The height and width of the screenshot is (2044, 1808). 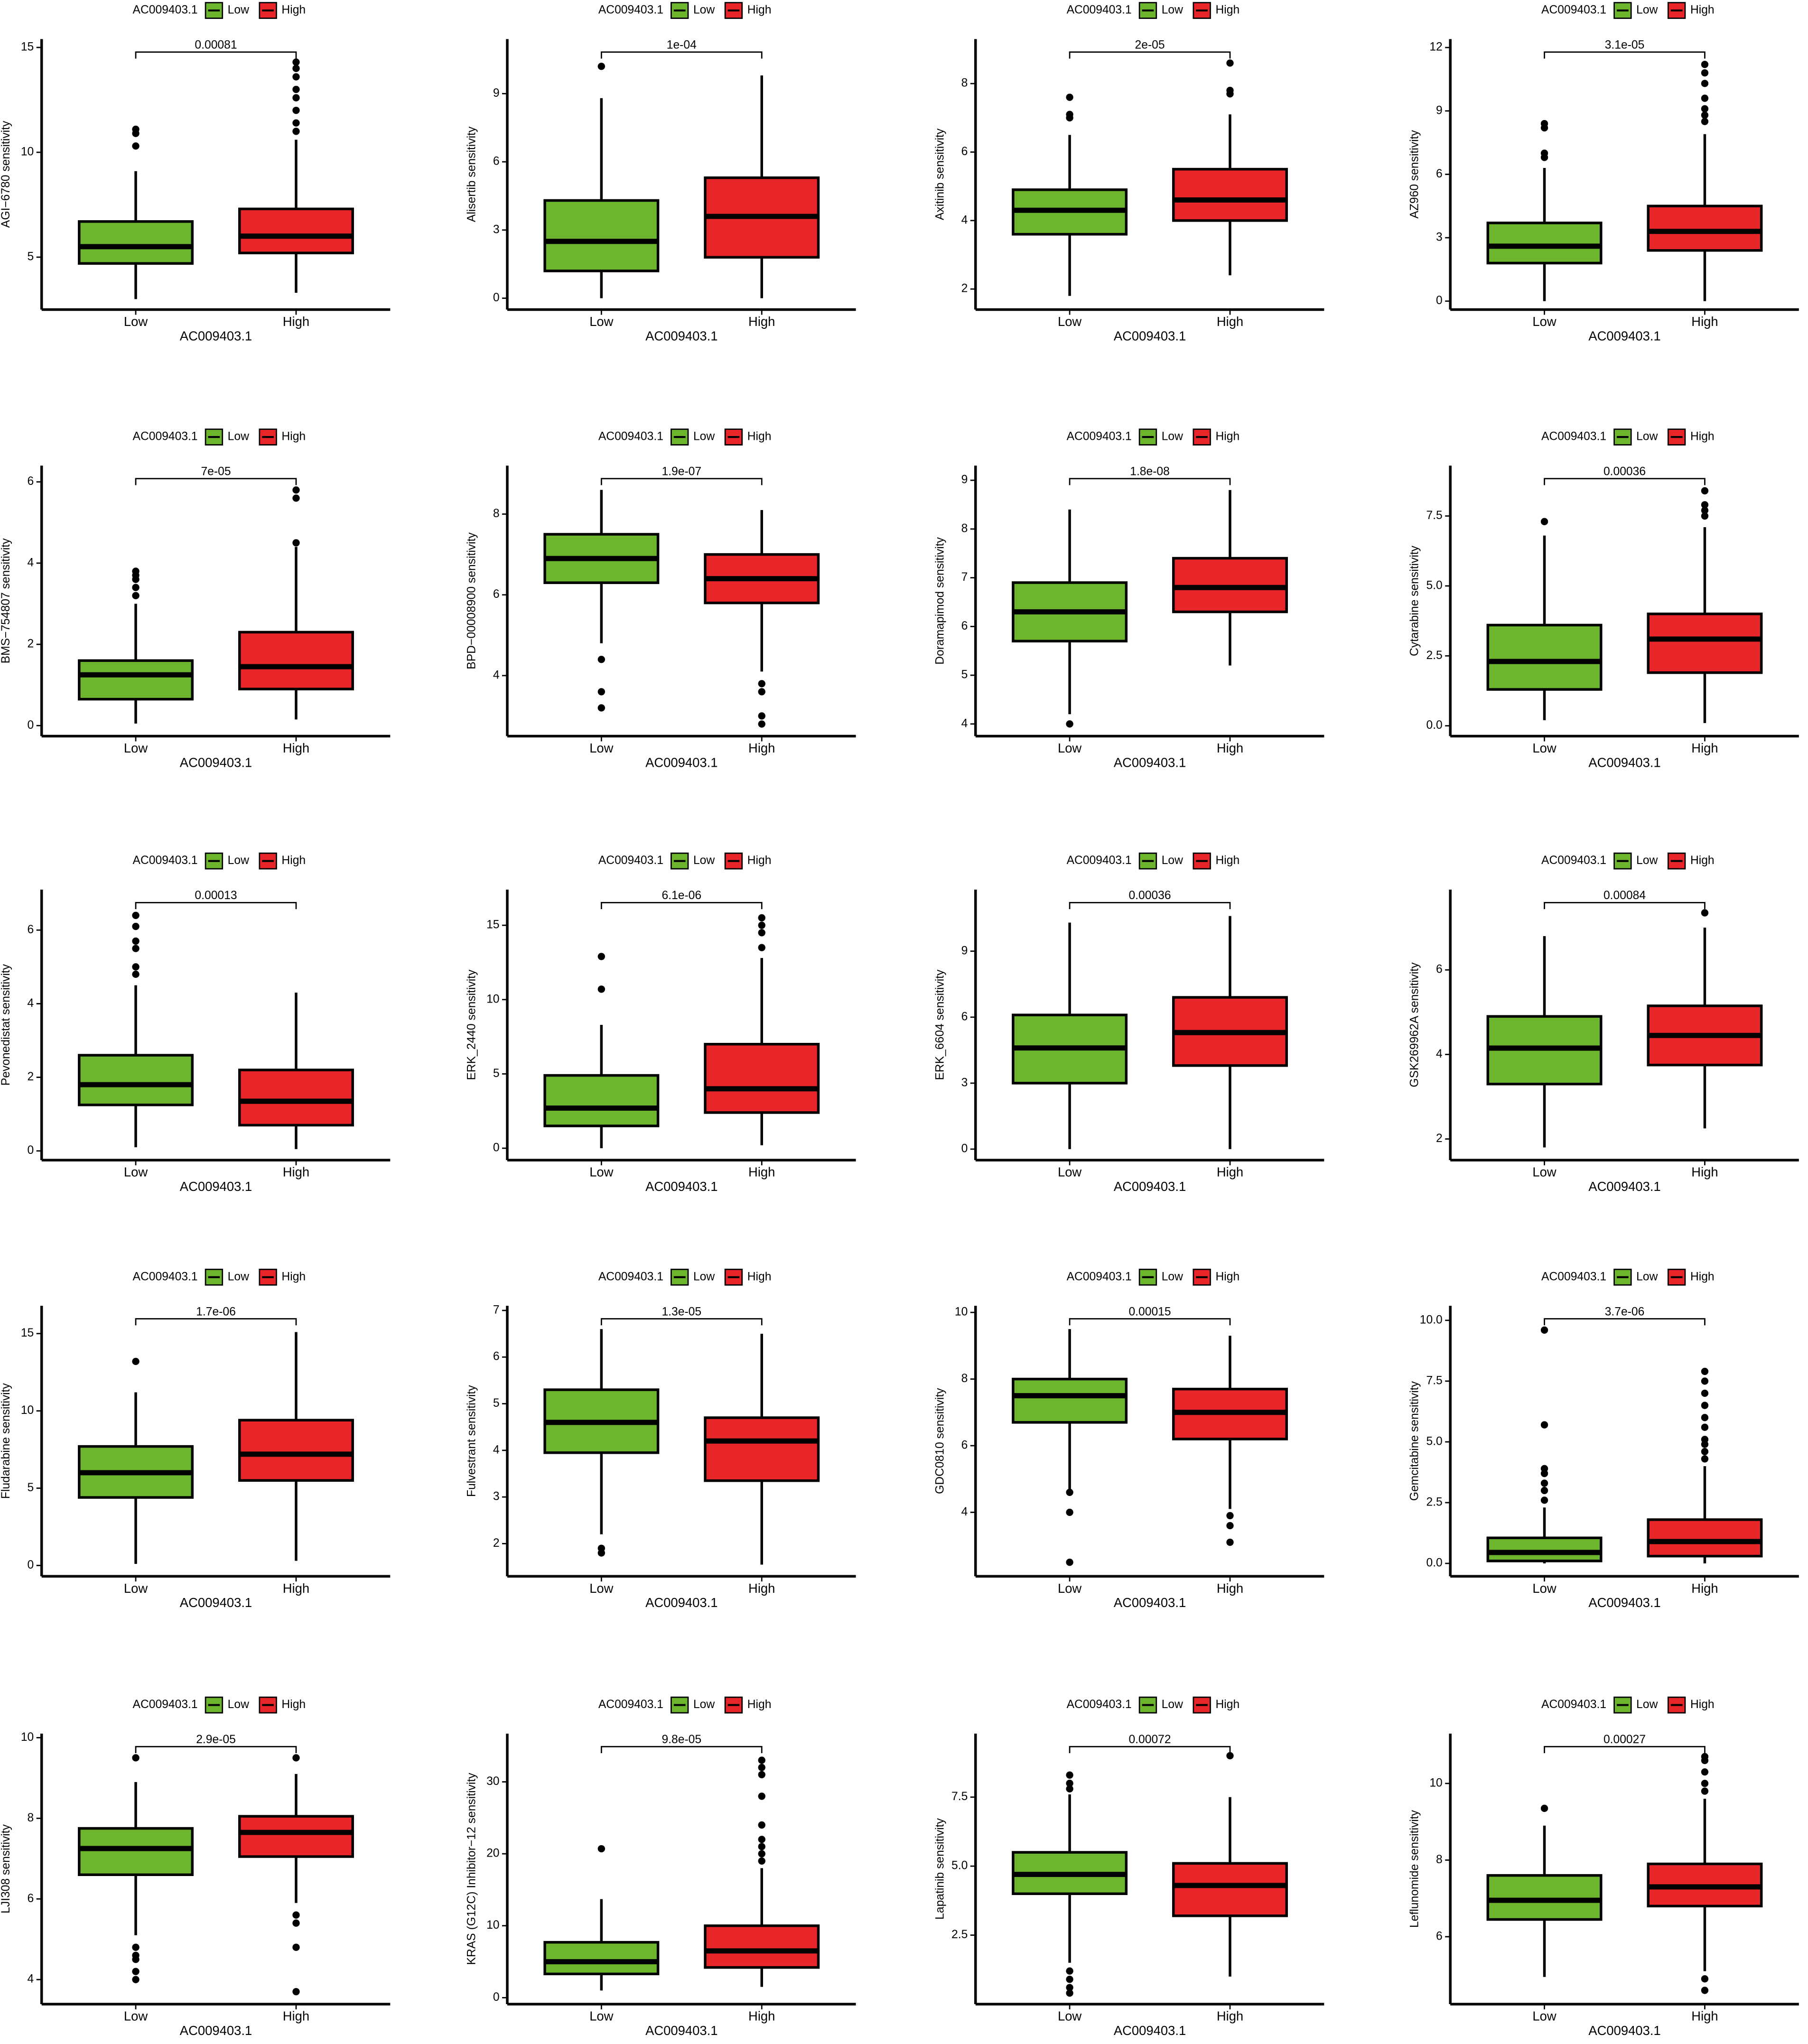 What do you see at coordinates (1150, 471) in the screenshot?
I see `p-value: 1.8e-08` at bounding box center [1150, 471].